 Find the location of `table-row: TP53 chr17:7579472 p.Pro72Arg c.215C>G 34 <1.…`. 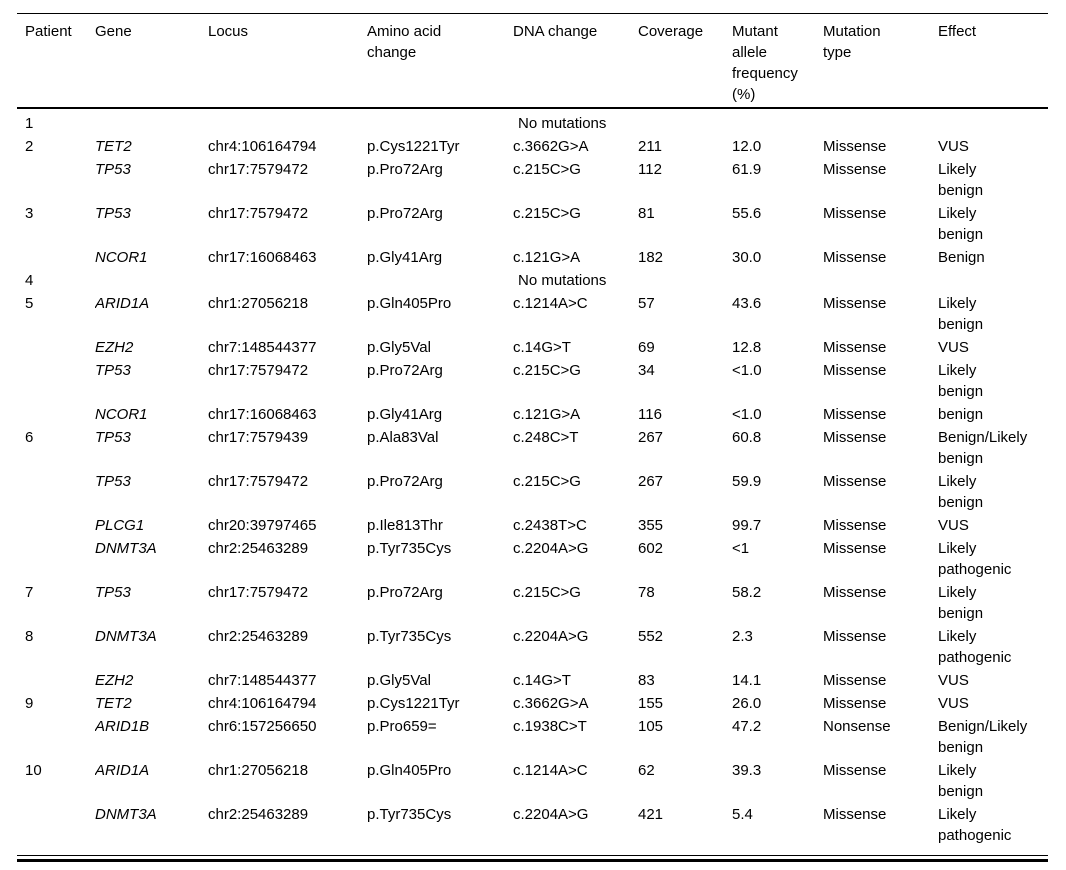

table-row: TP53 chr17:7579472 p.Pro72Arg c.215C>G 34 <1.… is located at coordinates (532, 381).